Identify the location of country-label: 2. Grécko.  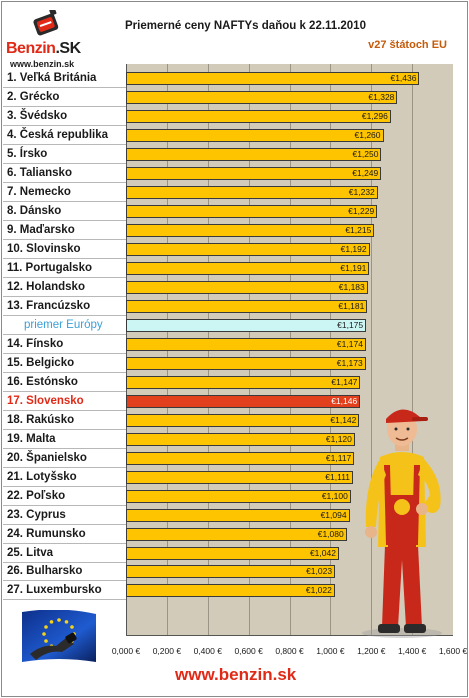
(33, 96).